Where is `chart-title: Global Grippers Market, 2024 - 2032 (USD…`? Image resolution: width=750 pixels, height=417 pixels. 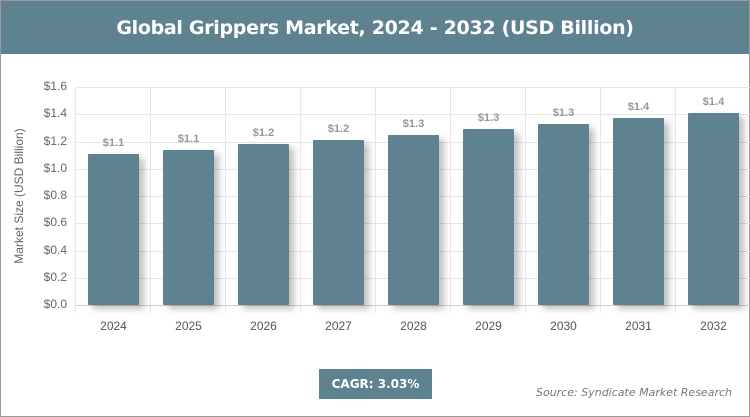 chart-title: Global Grippers Market, 2024 - 2032 (USD… is located at coordinates (375, 27).